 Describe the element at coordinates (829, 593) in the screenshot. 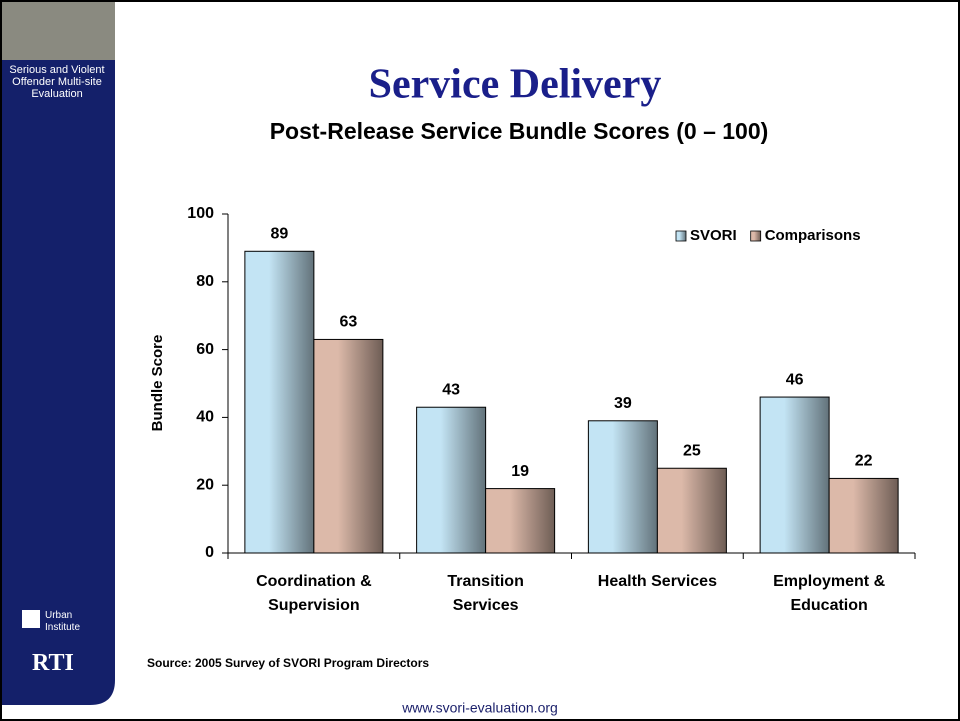

I see `x-tick-label: Employment & Education` at that location.